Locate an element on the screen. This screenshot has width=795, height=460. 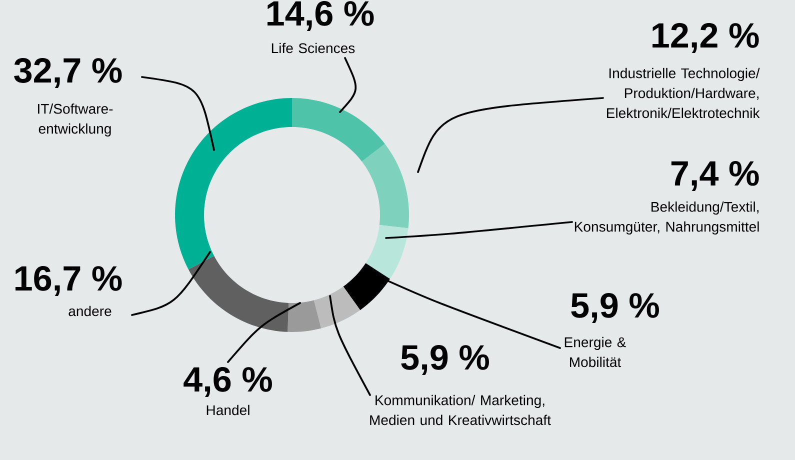
slice-label: Life Sciences is located at coordinates (313, 48).